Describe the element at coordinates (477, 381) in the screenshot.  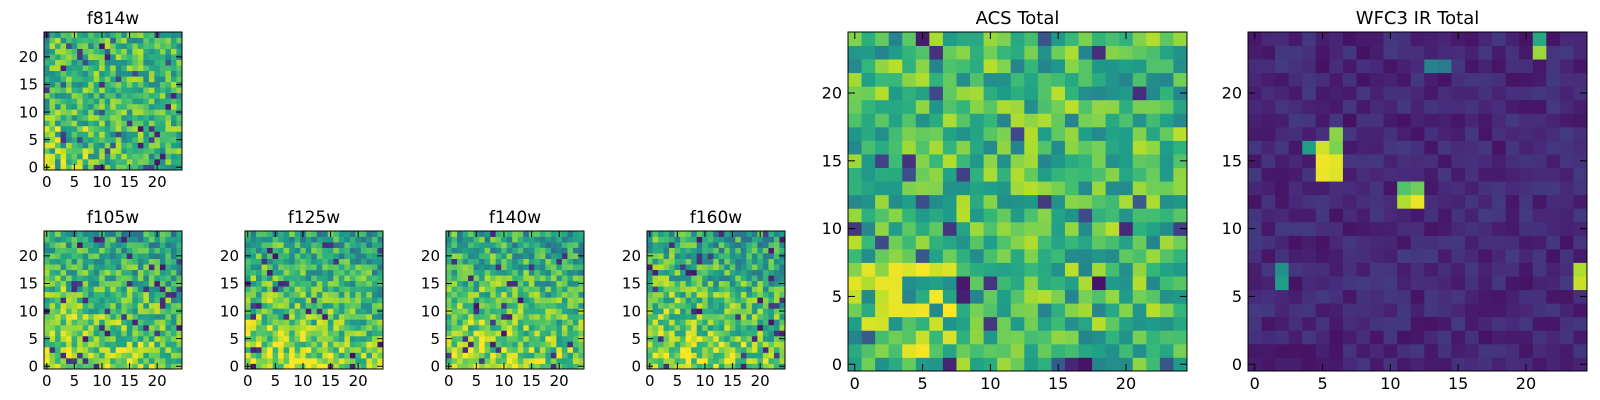
I see `x-tick-label: 5` at that location.